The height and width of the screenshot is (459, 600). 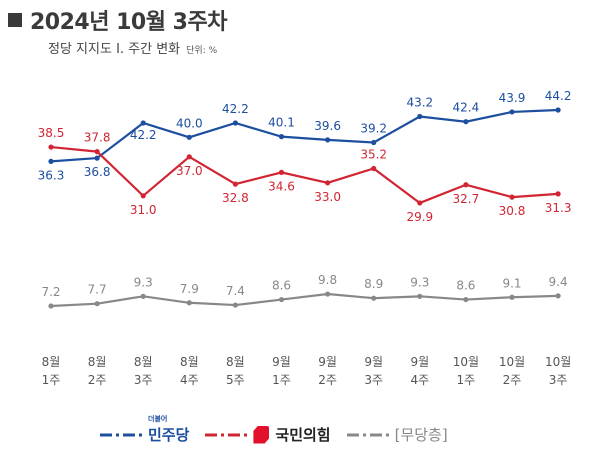 I want to click on ppp-logo-icon, so click(x=261, y=434).